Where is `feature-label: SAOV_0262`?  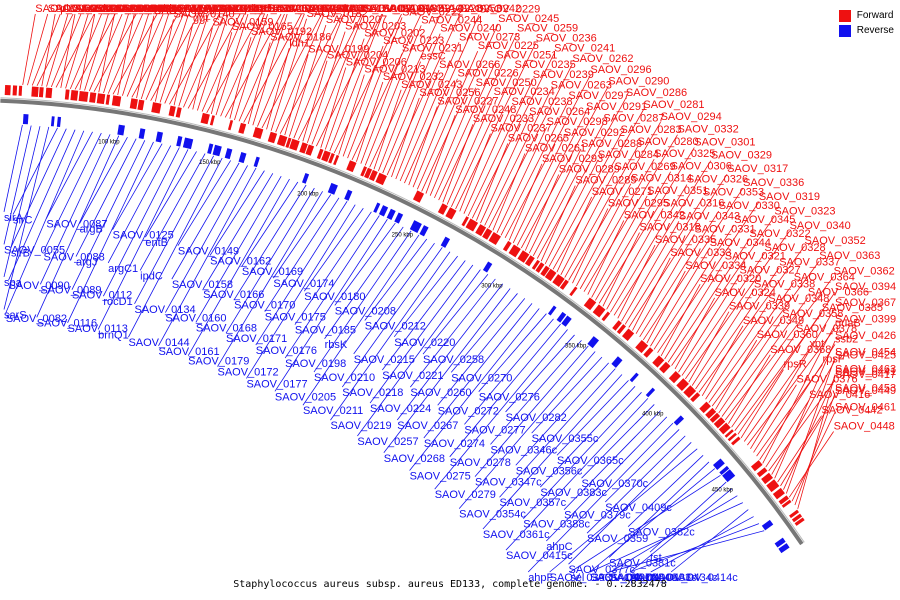
feature-label: SAOV_0262 is located at coordinates (602, 59).